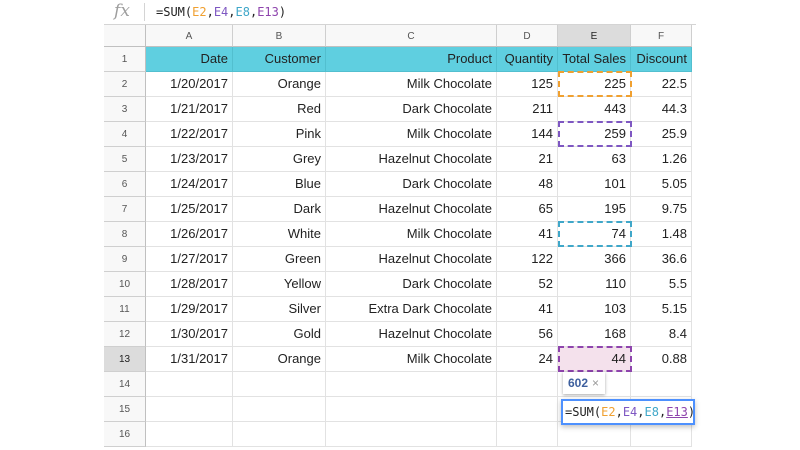 This screenshot has width=800, height=450. What do you see at coordinates (661, 334) in the screenshot?
I see `cell-f12: 8.4` at bounding box center [661, 334].